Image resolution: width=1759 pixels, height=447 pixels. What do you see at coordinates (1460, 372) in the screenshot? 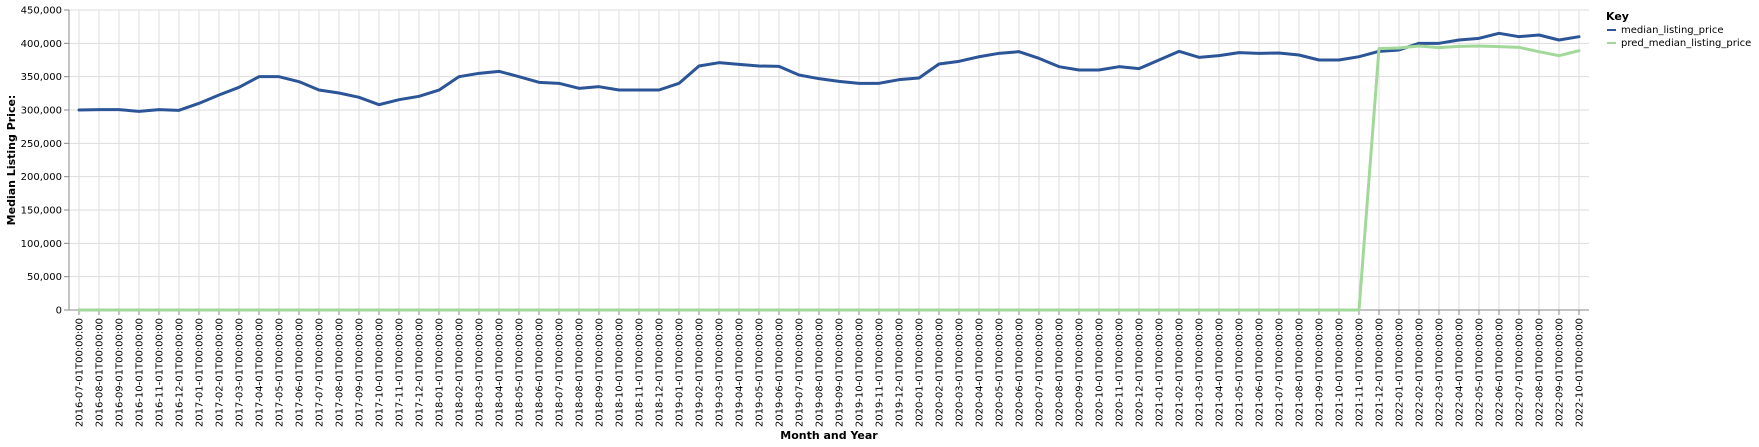
I see `x-tick-label: 2022-04-01T00:00:00` at bounding box center [1460, 372].